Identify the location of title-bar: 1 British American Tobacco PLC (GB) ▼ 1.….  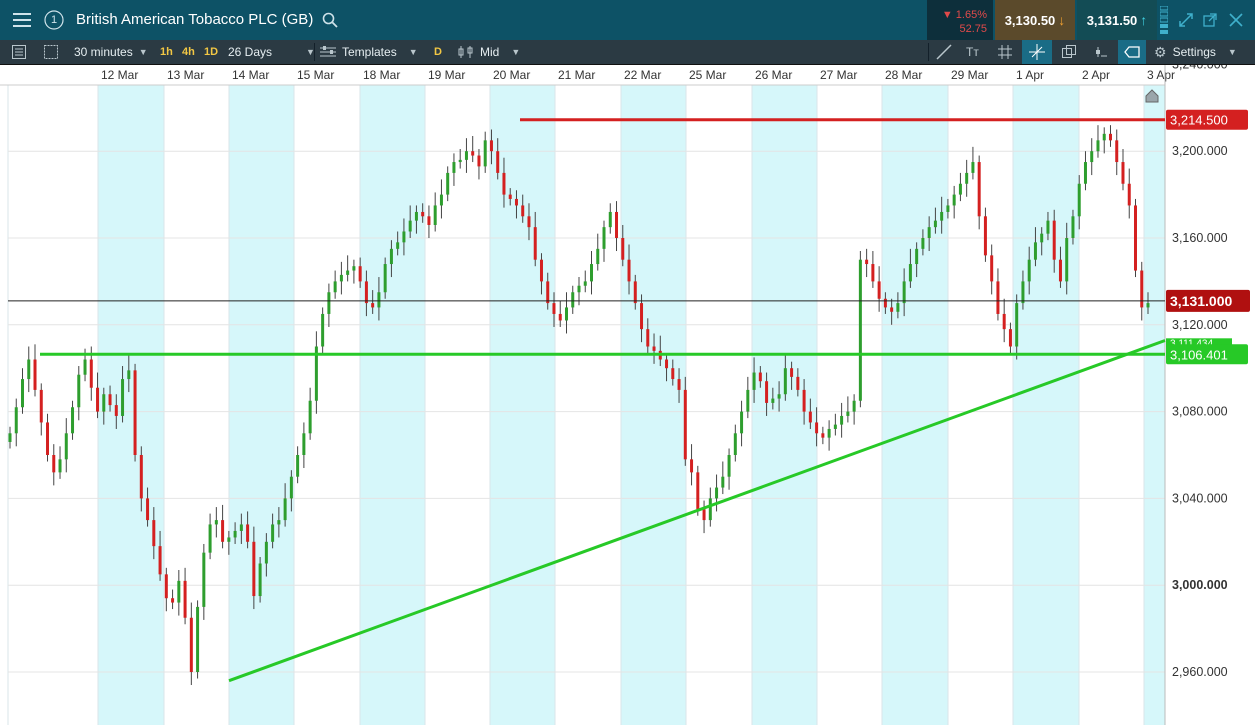
(627, 20).